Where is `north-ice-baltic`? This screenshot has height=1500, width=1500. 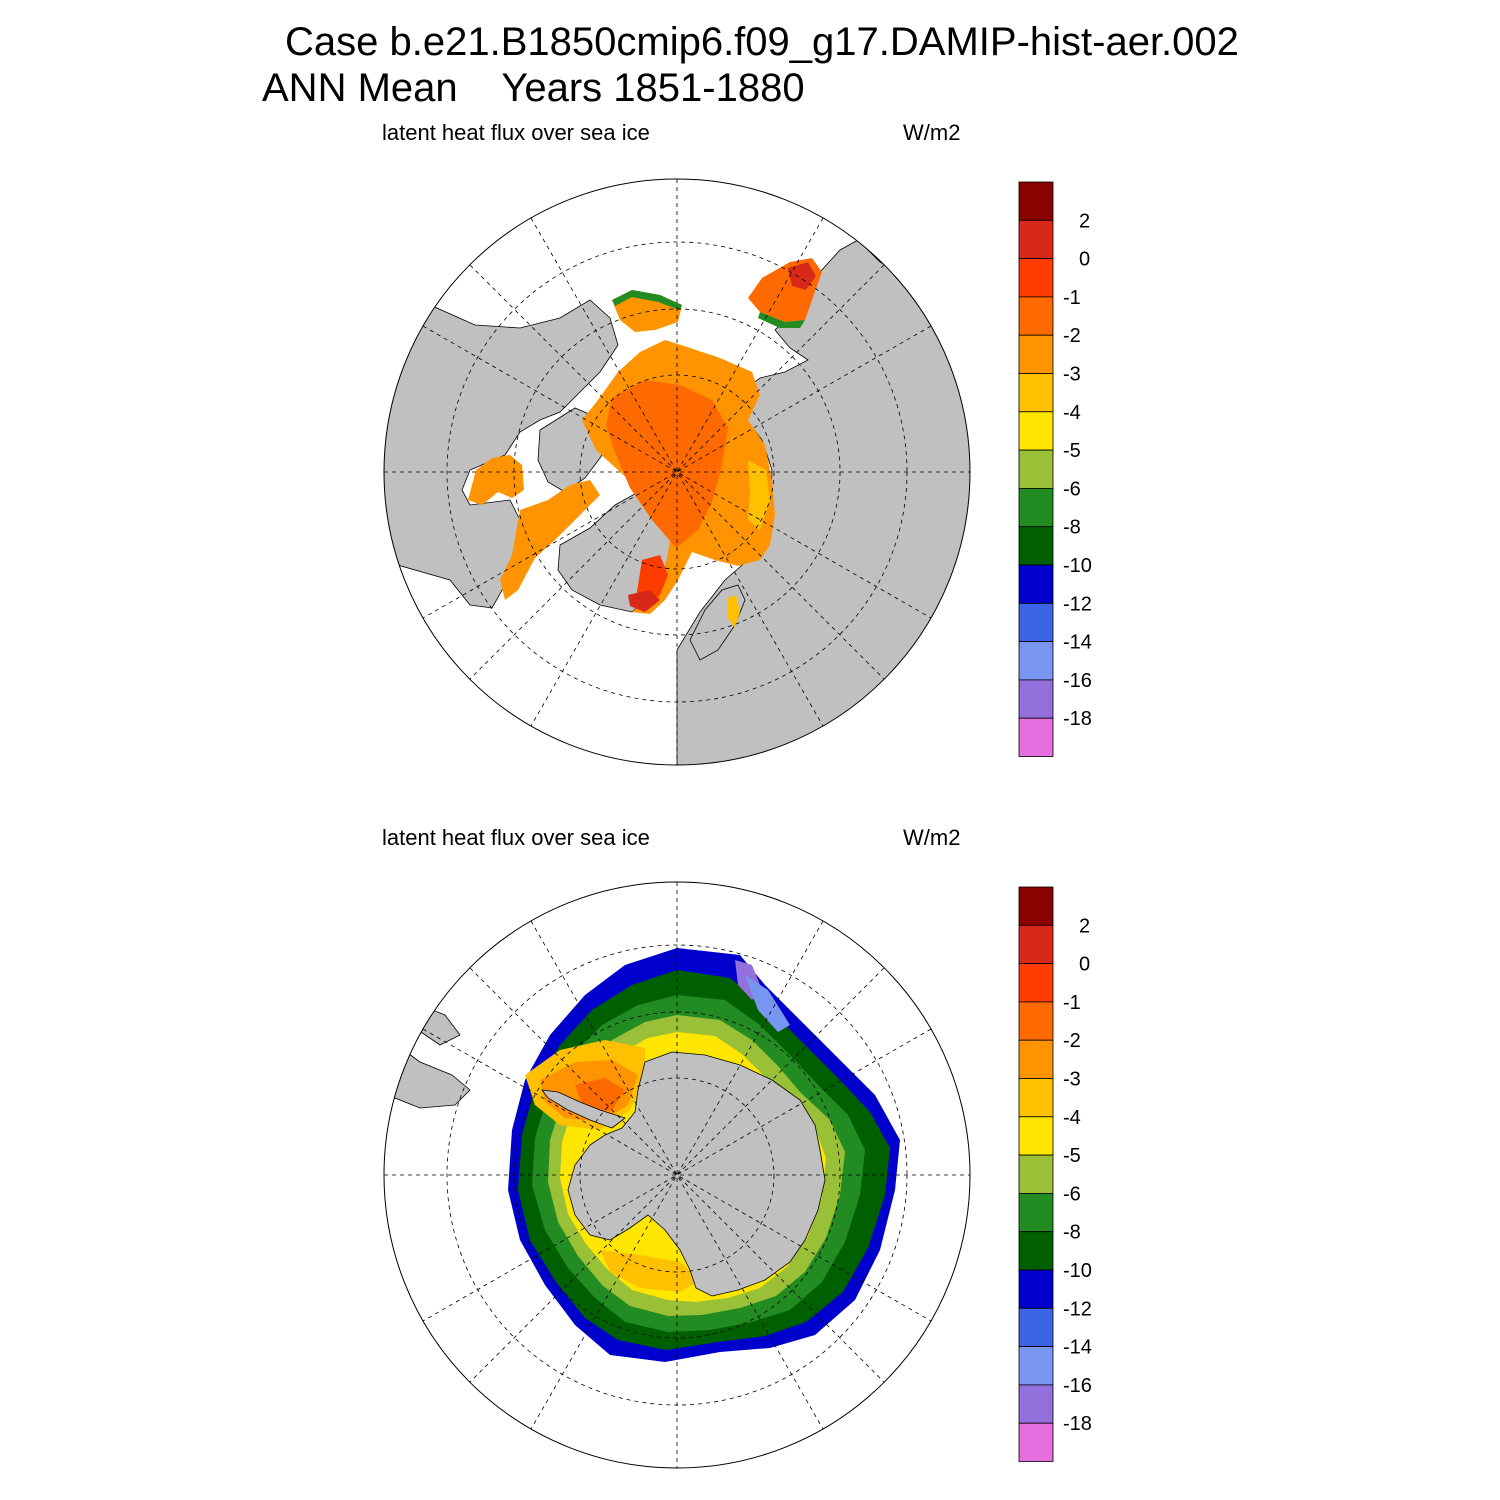
north-ice-baltic is located at coordinates (734, 611).